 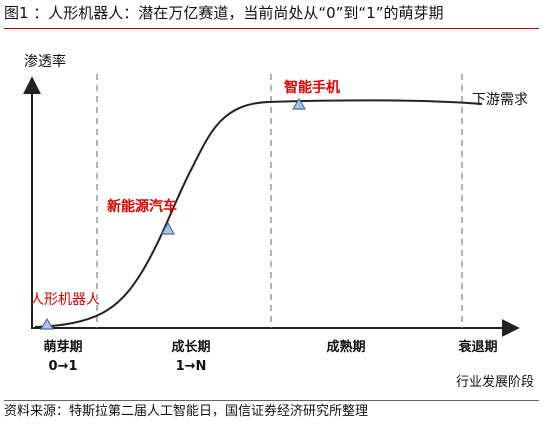 I want to click on stage-label-growth: 成长期, so click(x=190, y=347).